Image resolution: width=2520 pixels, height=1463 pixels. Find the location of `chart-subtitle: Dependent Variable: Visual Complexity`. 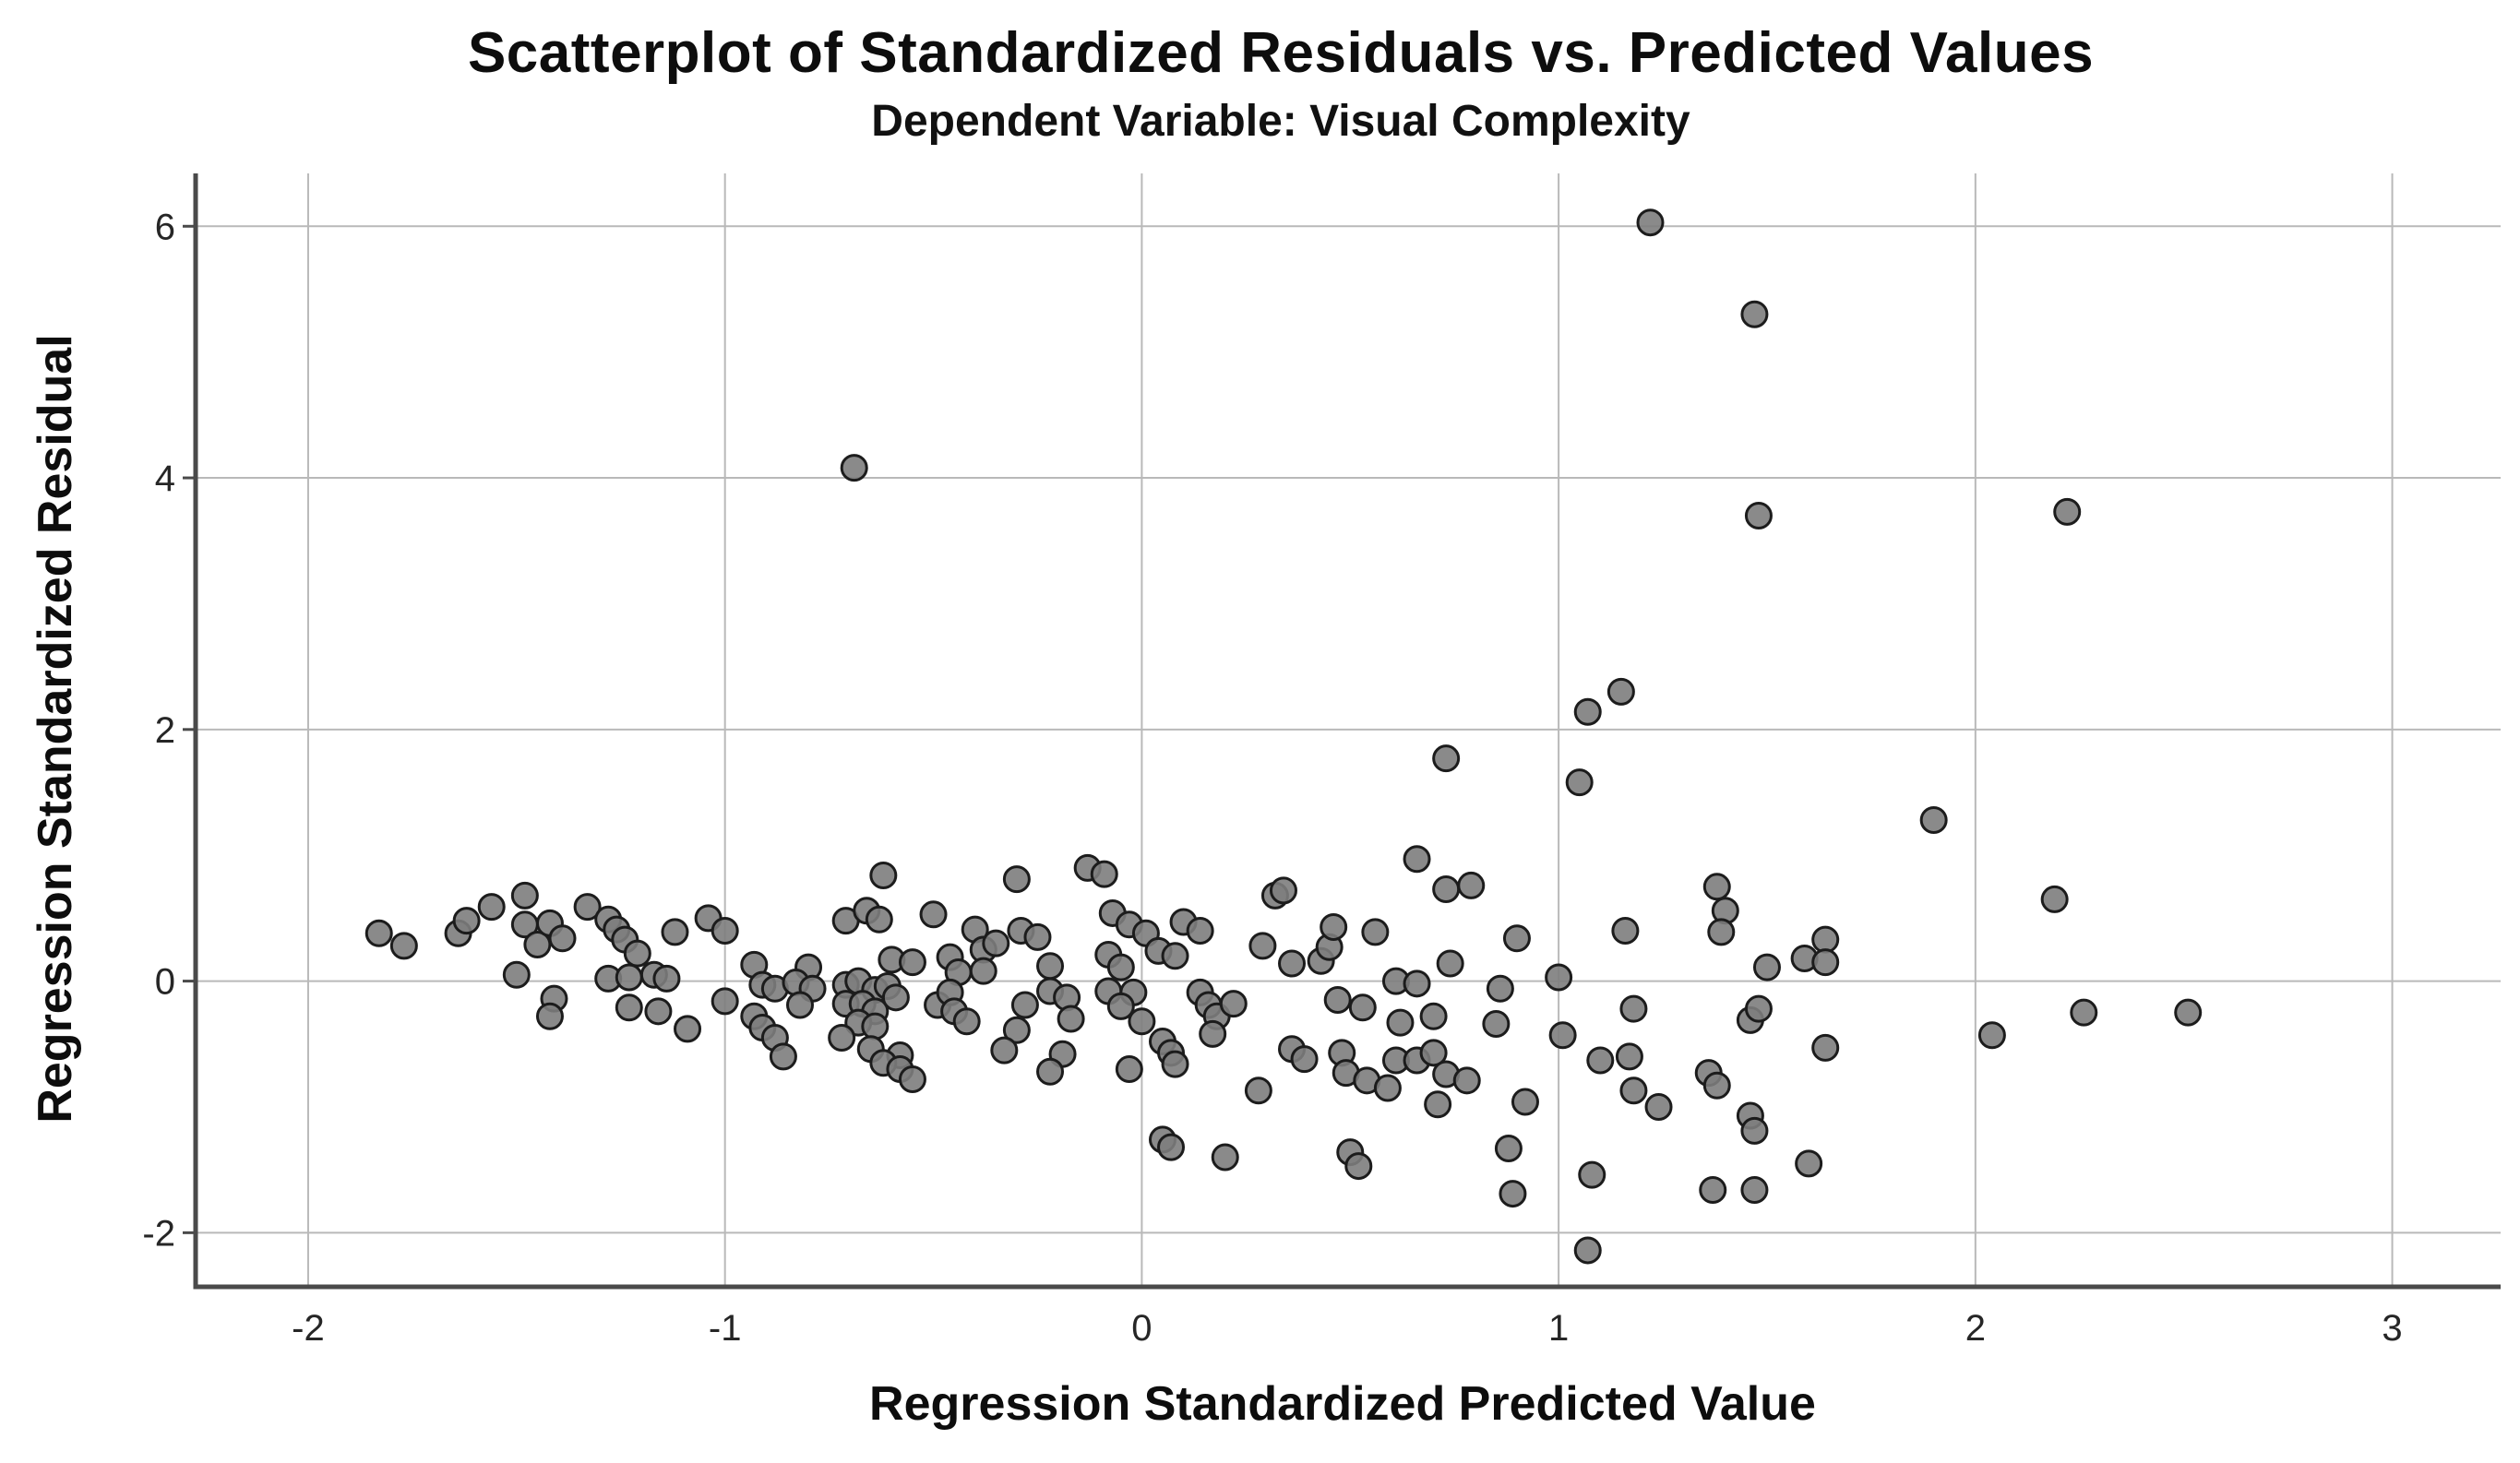

chart-subtitle: Dependent Variable: Visual Complexity is located at coordinates (1280, 121).